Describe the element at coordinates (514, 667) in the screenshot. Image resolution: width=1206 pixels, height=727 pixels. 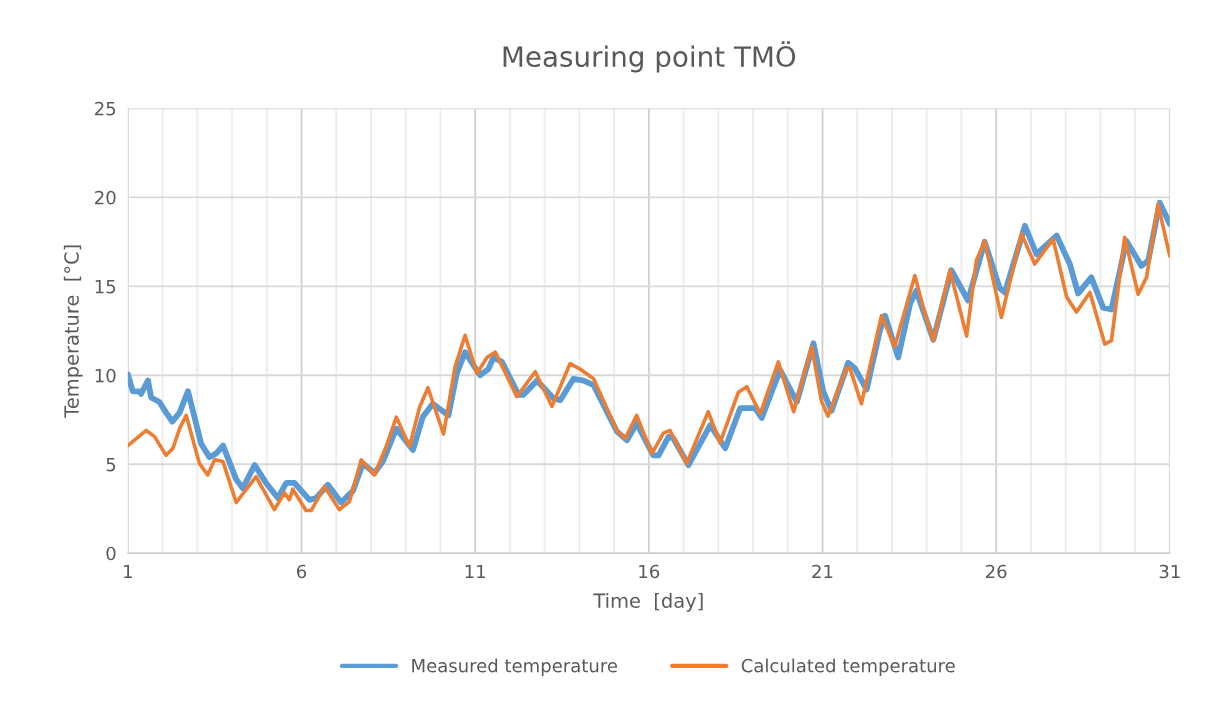
I see `legend-label: Measured temperature` at that location.